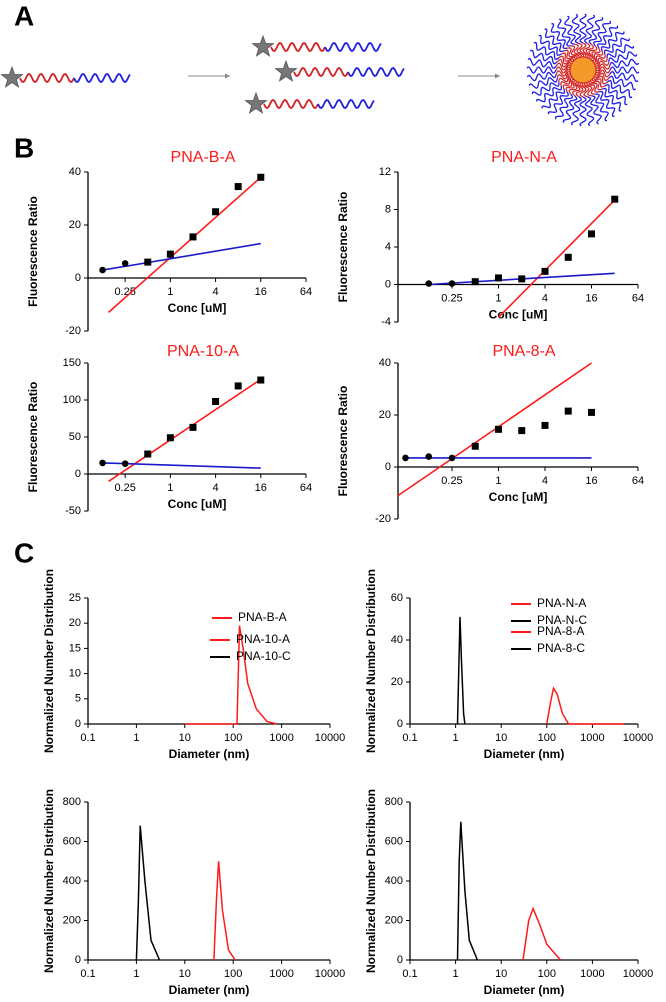 The width and height of the screenshot is (666, 1002). I want to click on chart-title: PNA-N-A, so click(524, 157).